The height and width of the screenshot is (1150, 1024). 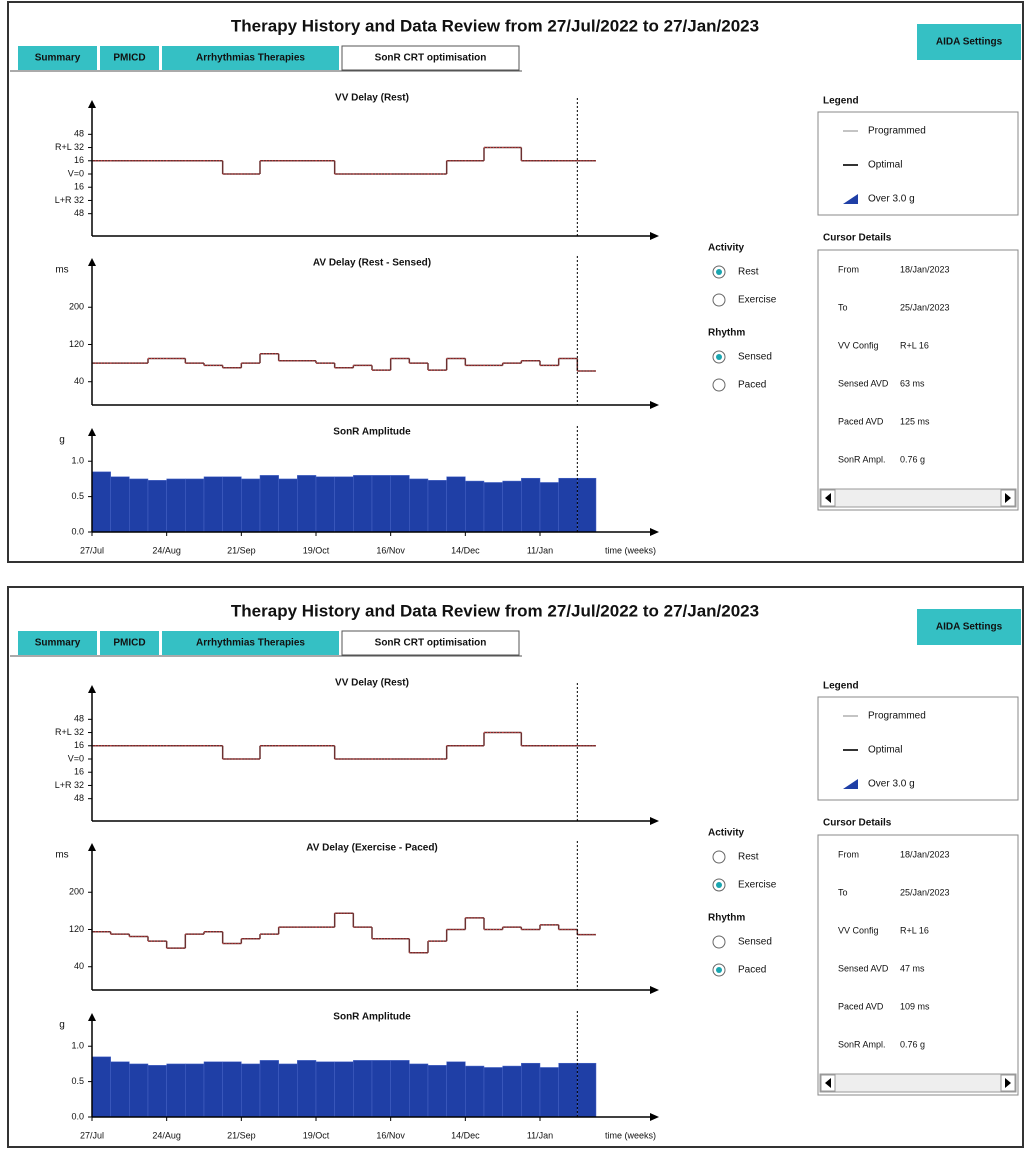 I want to click on y-unit: g, so click(x=62, y=1025).